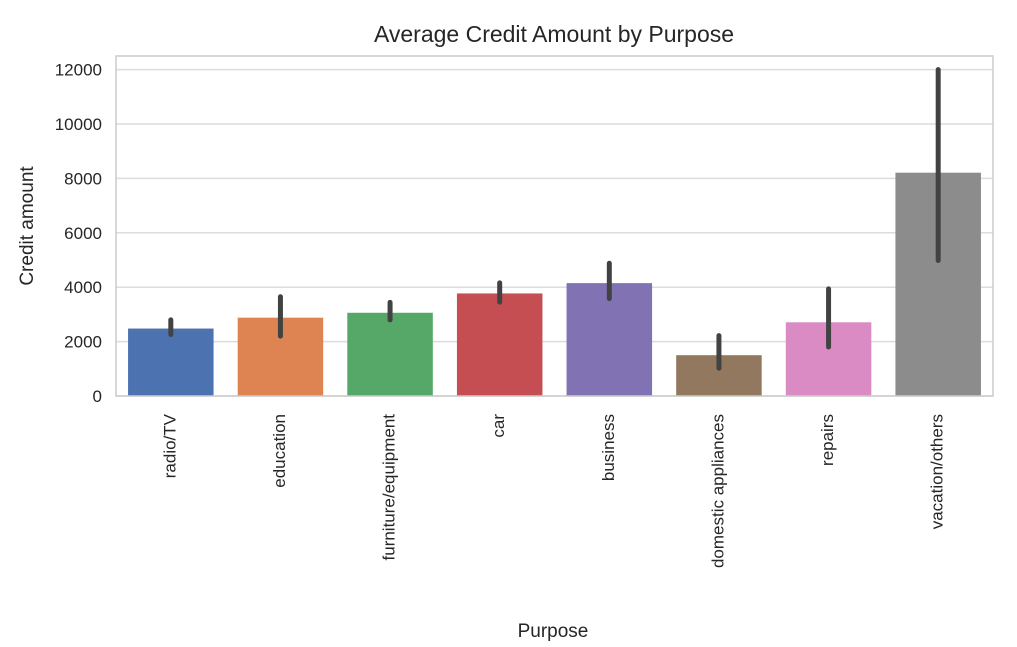 Image resolution: width=1017 pixels, height=647 pixels. What do you see at coordinates (83, 233) in the screenshot?
I see `y-tick-label: 6000` at bounding box center [83, 233].